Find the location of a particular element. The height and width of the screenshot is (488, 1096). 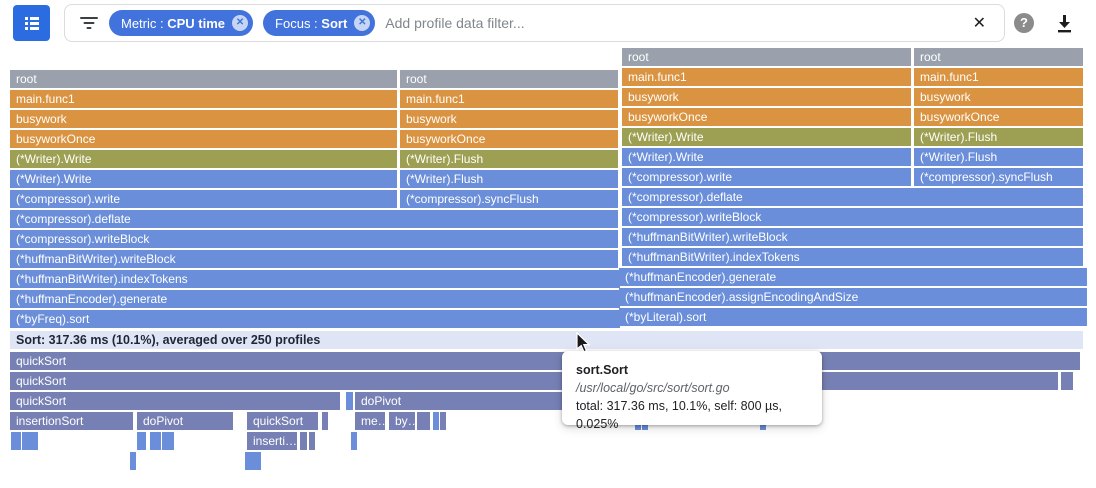

filter-chip-metric: Metric : CPU time ✕ is located at coordinates (181, 23).